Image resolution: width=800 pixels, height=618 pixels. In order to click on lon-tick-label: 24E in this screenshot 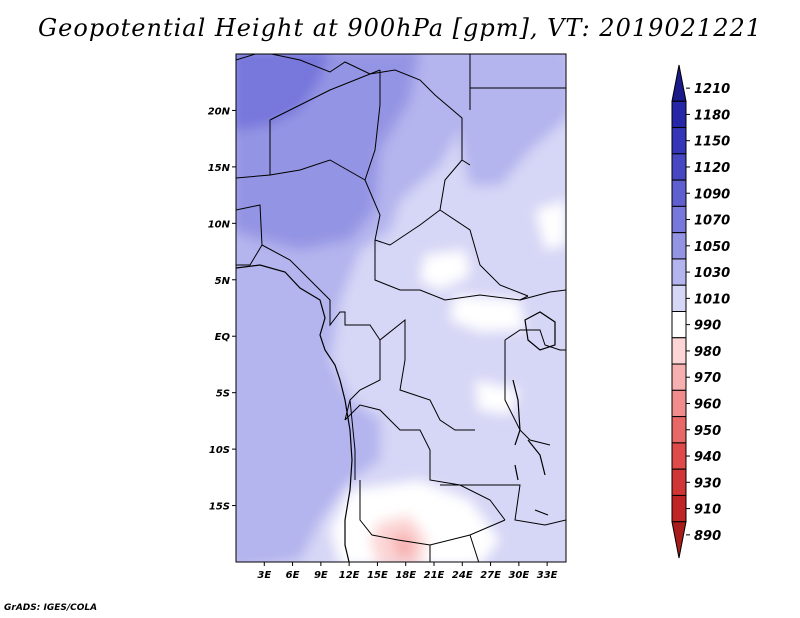, I will do `click(462, 575)`.